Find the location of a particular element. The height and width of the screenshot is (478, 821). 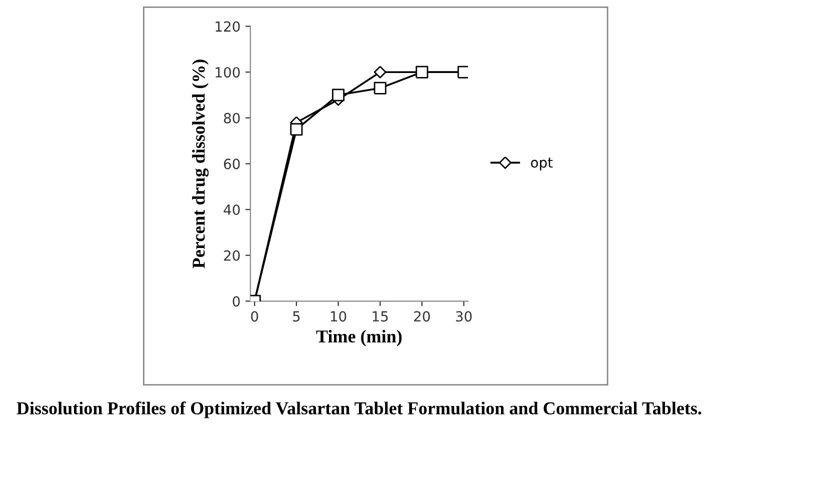

x-tick-label: 5 is located at coordinates (296, 316).